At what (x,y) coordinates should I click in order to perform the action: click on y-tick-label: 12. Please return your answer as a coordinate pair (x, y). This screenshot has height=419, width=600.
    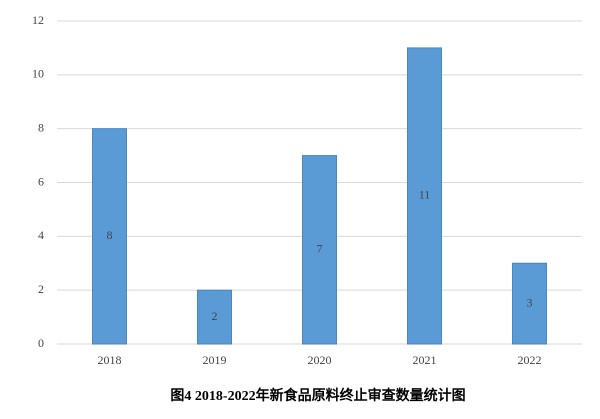
    Looking at the image, I should click on (38, 20).